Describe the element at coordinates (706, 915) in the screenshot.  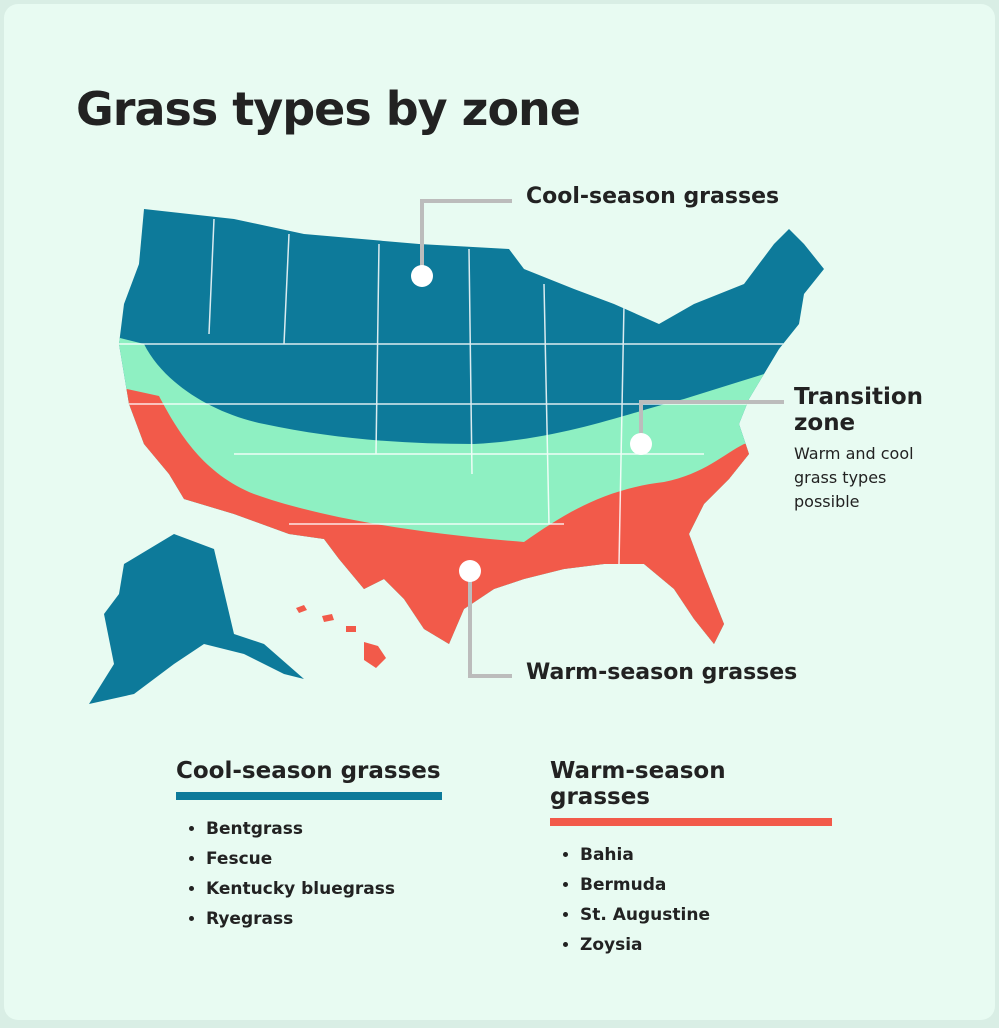
I see `legend-item: St. Augustine` at that location.